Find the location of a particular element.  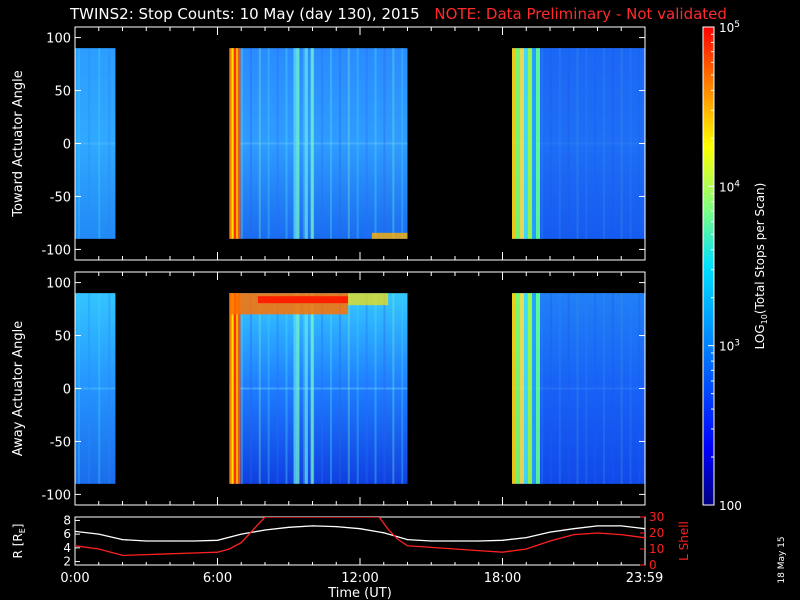

title-note: NOTE: Data Preliminary - Not validated is located at coordinates (580, 14).